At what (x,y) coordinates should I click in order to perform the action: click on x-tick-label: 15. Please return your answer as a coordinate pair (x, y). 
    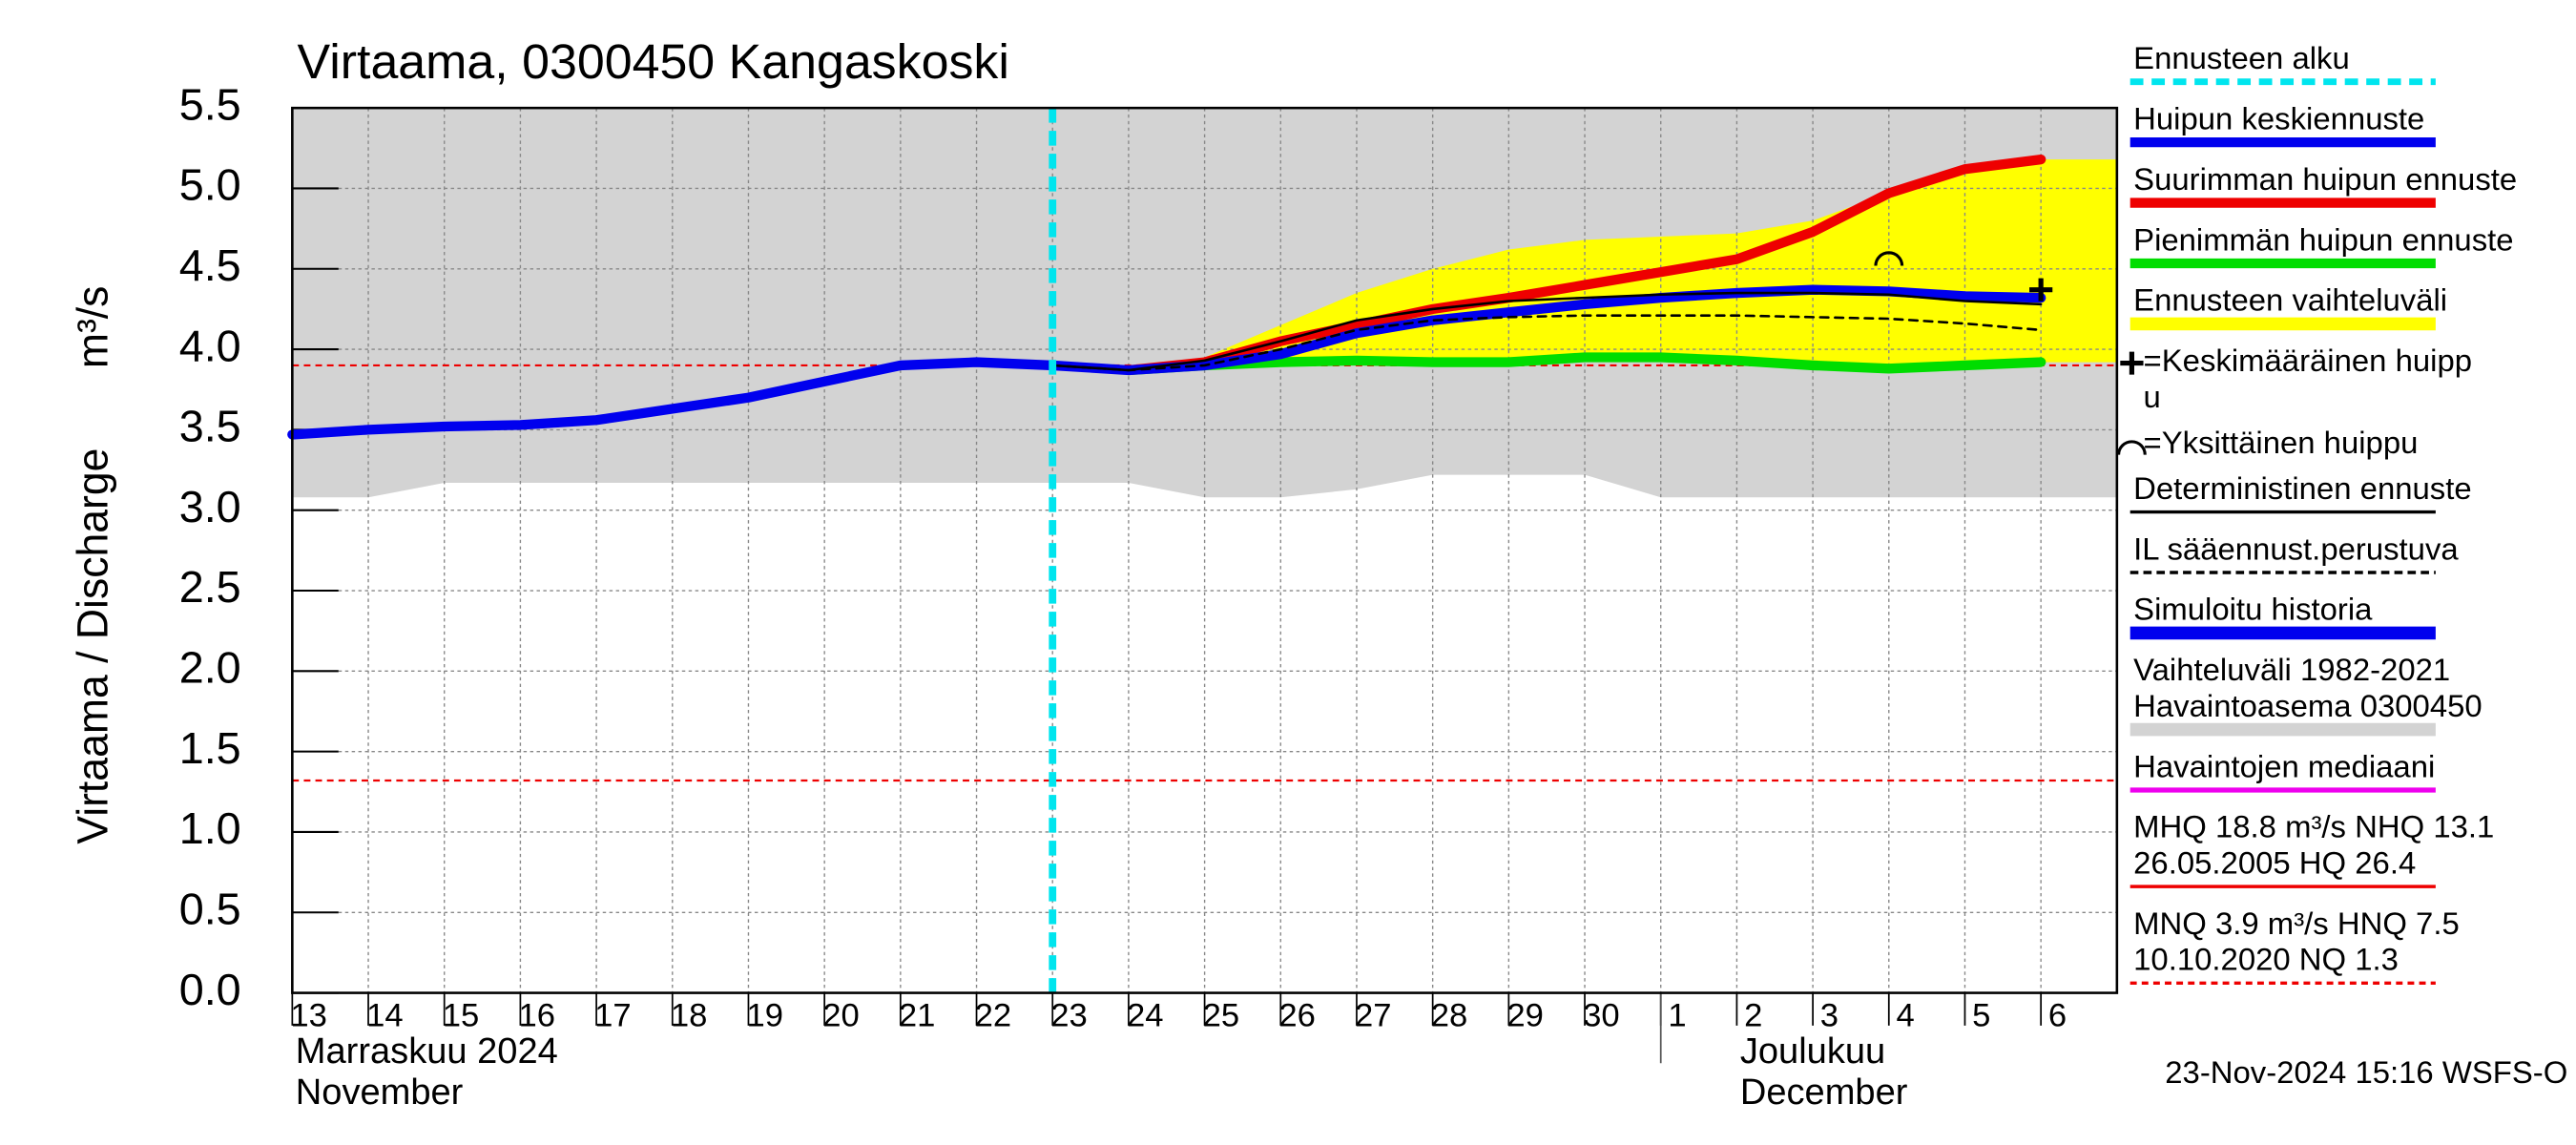
    Looking at the image, I should click on (461, 1015).